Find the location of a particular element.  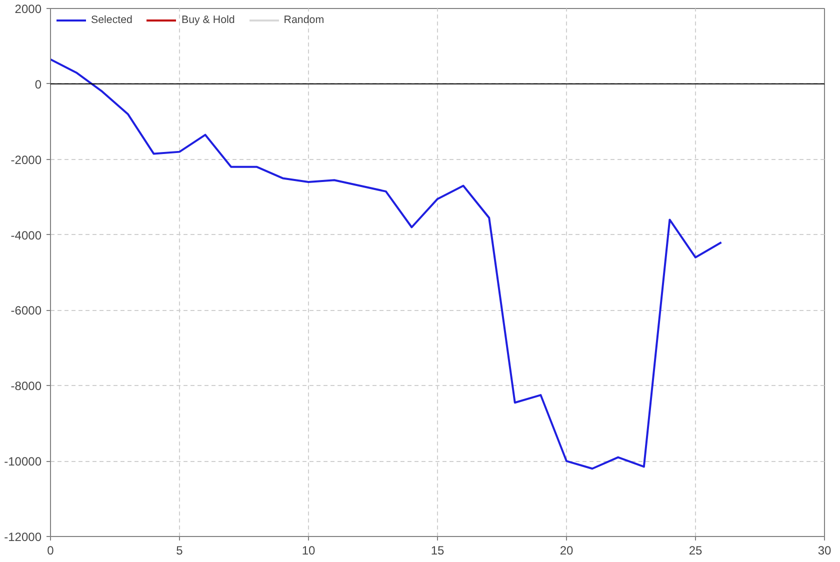

y-tick-label: -12000 is located at coordinates (23, 537).